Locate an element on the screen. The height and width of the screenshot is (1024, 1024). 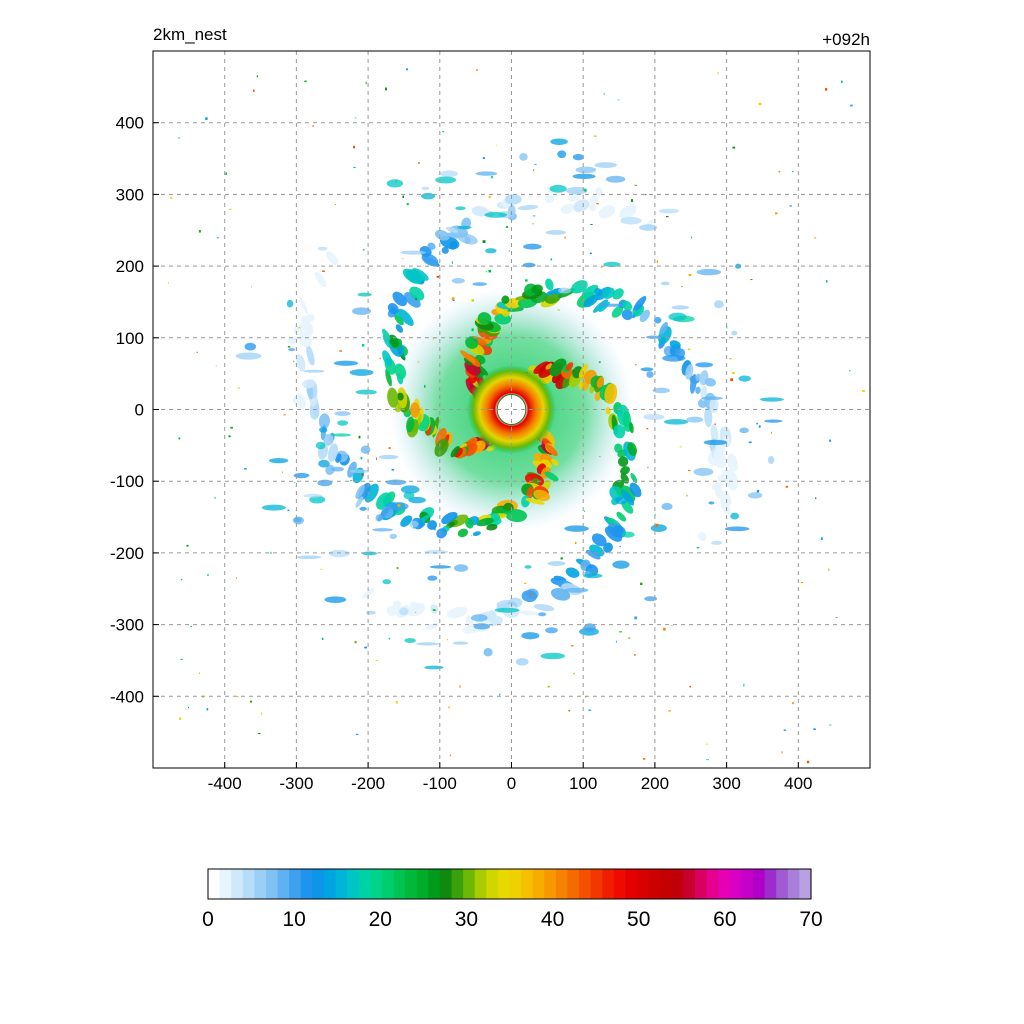
x-tick-label: 0 is located at coordinates (511, 783).